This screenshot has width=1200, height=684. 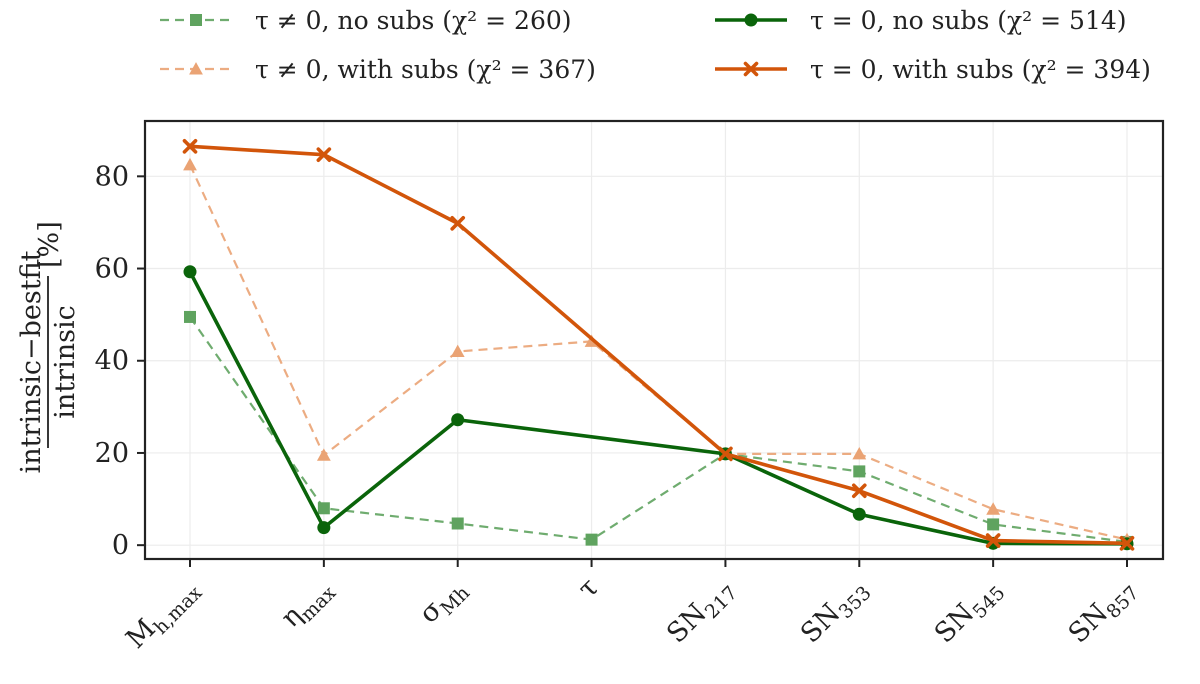 What do you see at coordinates (980, 69) in the screenshot?
I see `legend-label: τ = 0, with subs (χ² = 394)` at bounding box center [980, 69].